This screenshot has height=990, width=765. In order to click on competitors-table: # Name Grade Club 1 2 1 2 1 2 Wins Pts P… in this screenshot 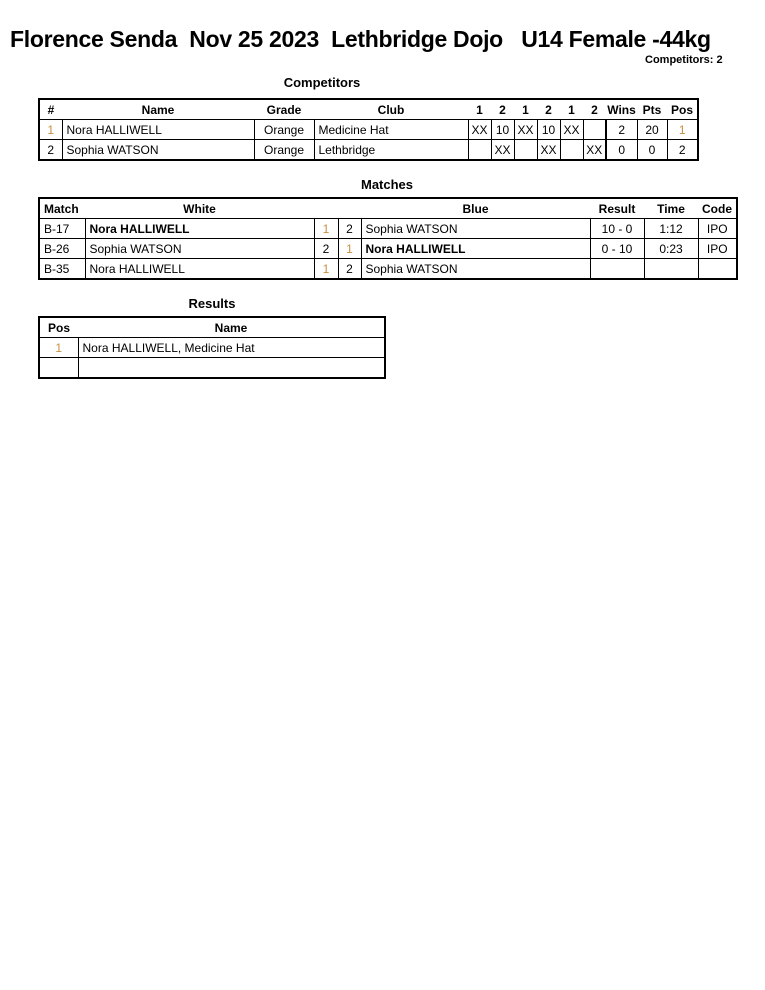, I will do `click(368, 129)`.